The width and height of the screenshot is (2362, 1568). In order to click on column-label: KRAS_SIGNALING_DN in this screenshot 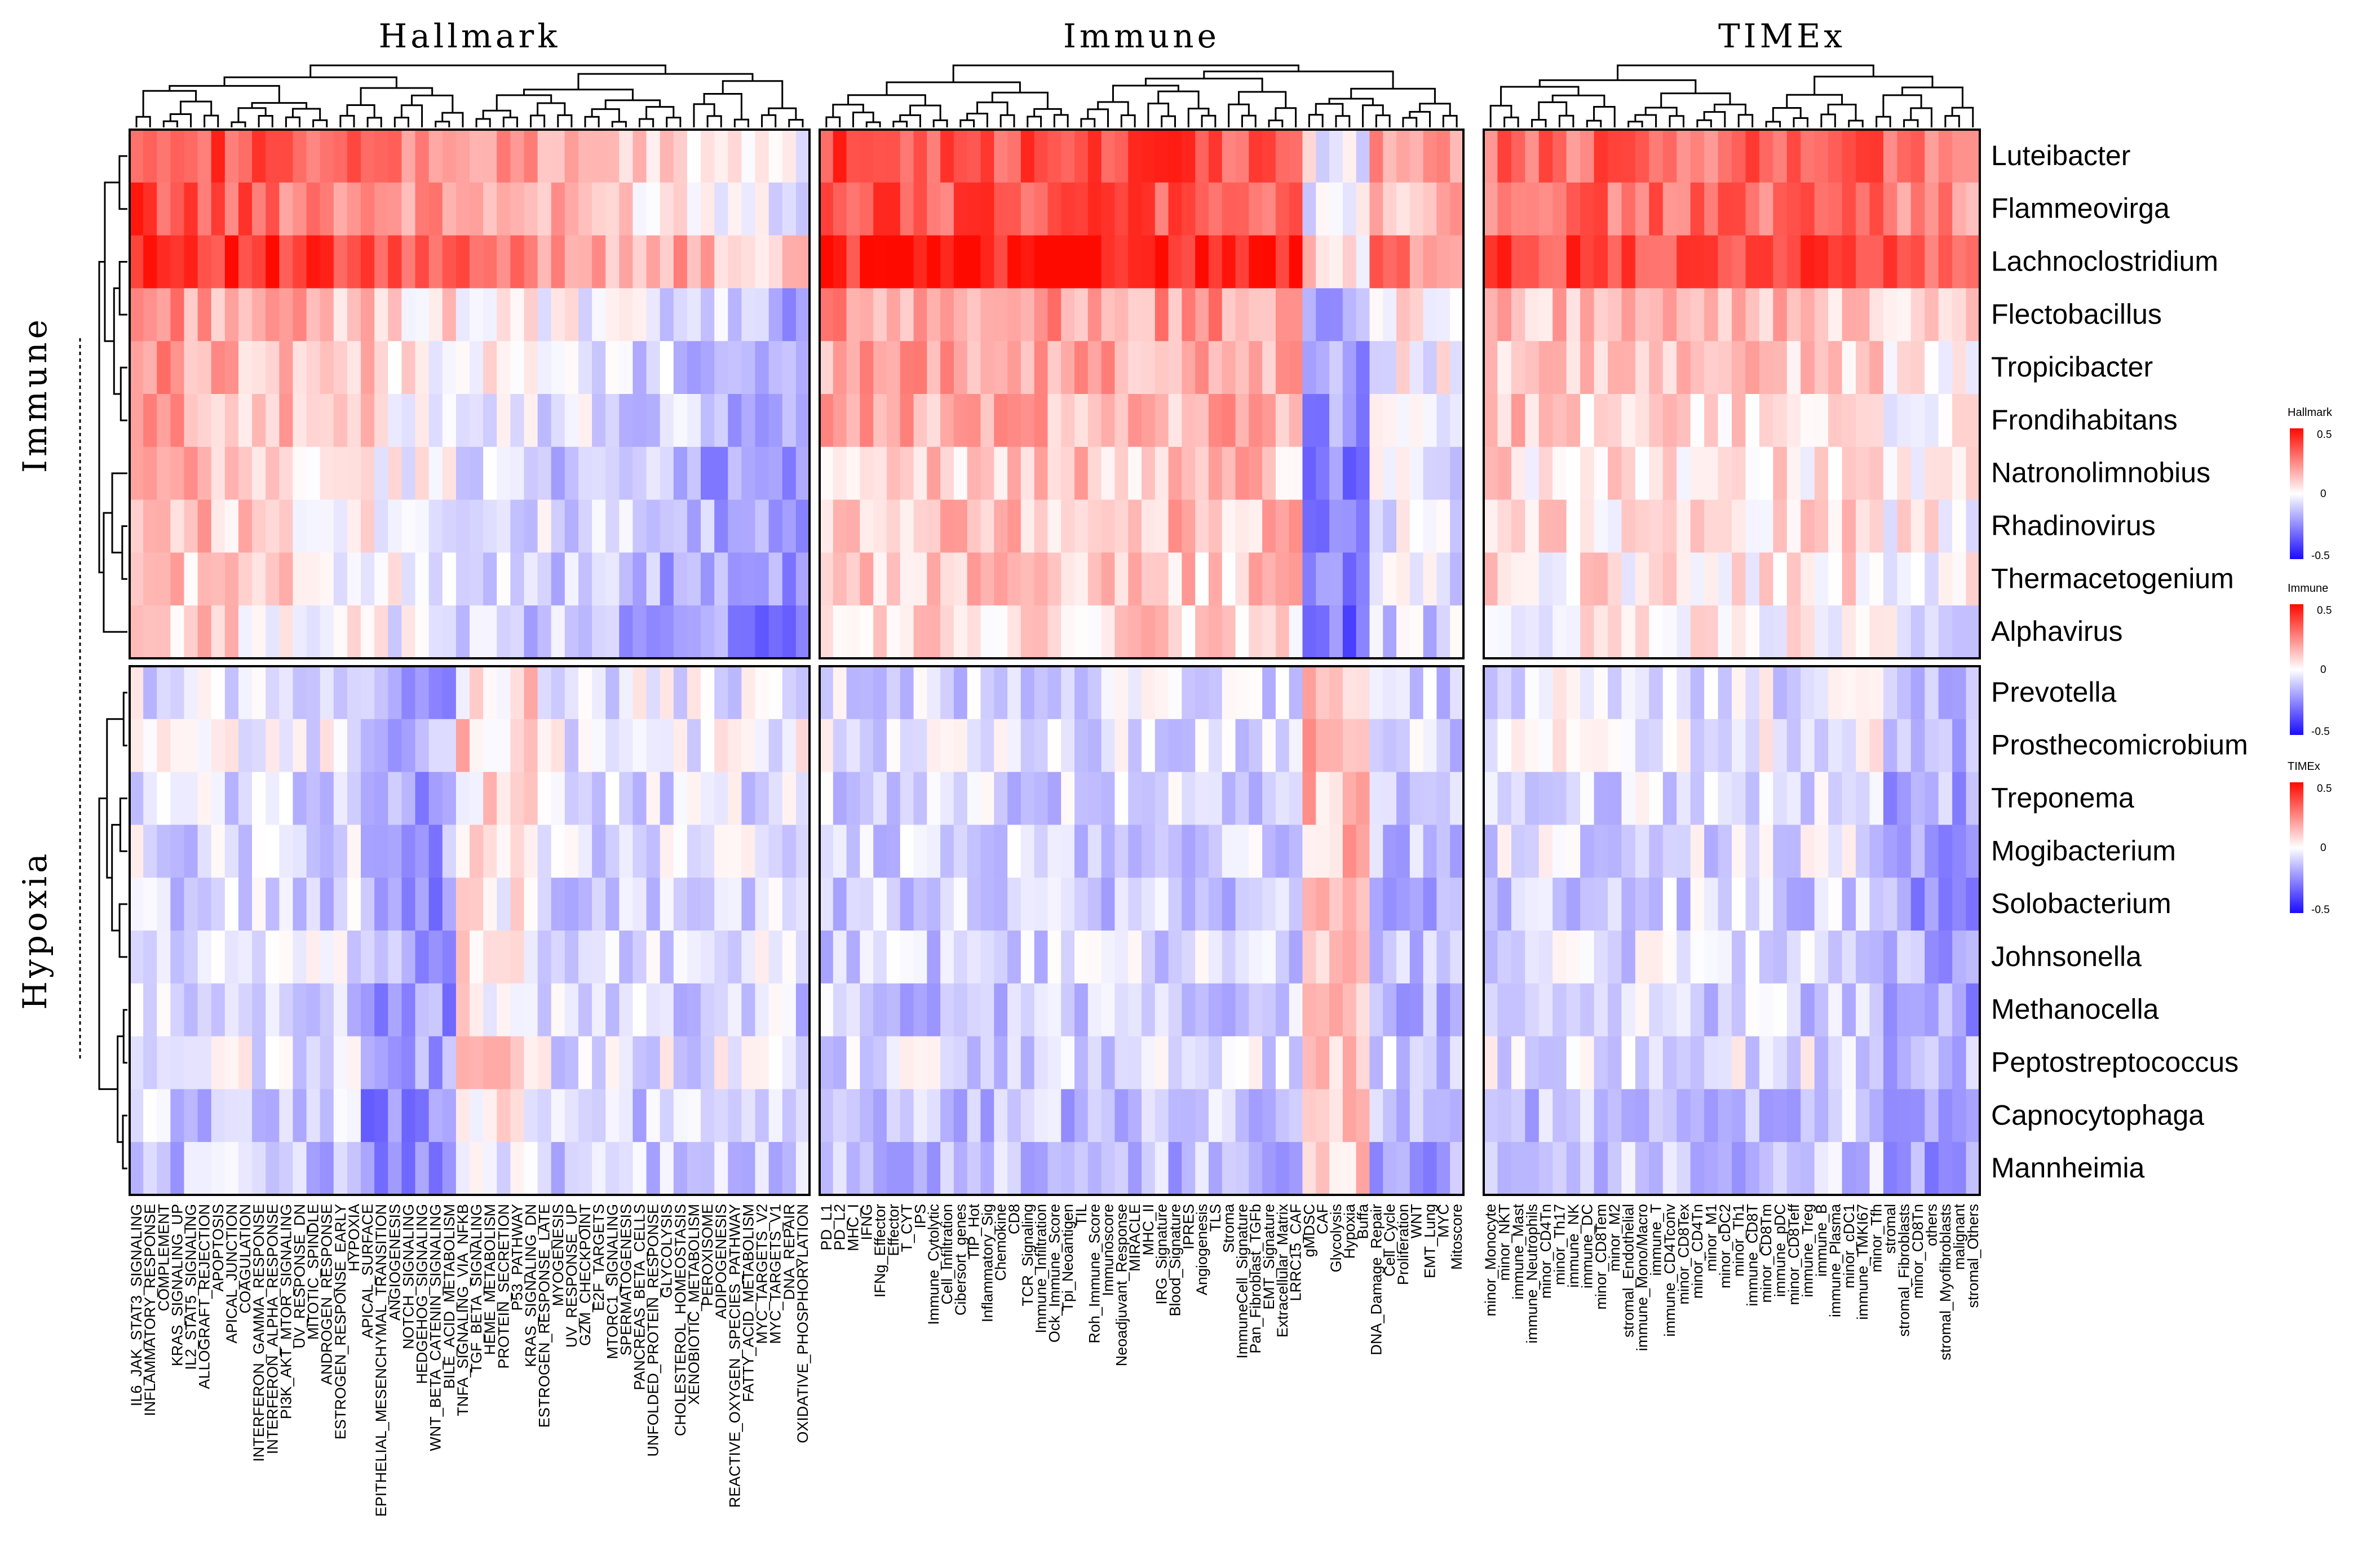, I will do `click(531, 1285)`.